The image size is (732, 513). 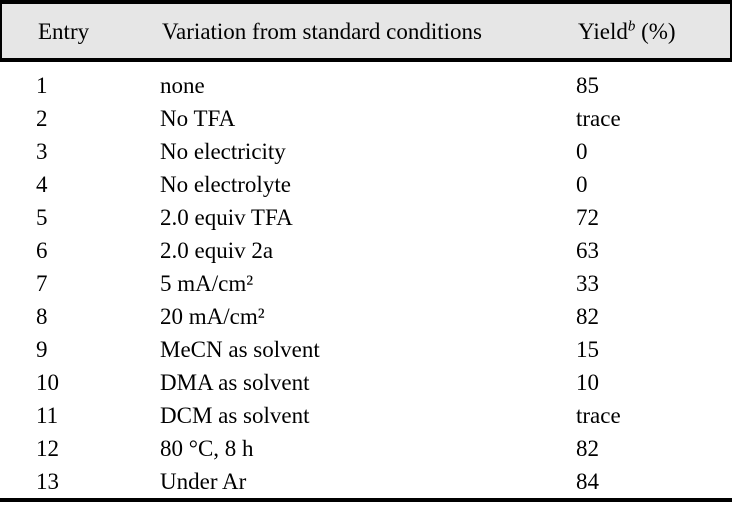 What do you see at coordinates (384, 382) in the screenshot?
I see `table-row: 10 DMA as solvent 10` at bounding box center [384, 382].